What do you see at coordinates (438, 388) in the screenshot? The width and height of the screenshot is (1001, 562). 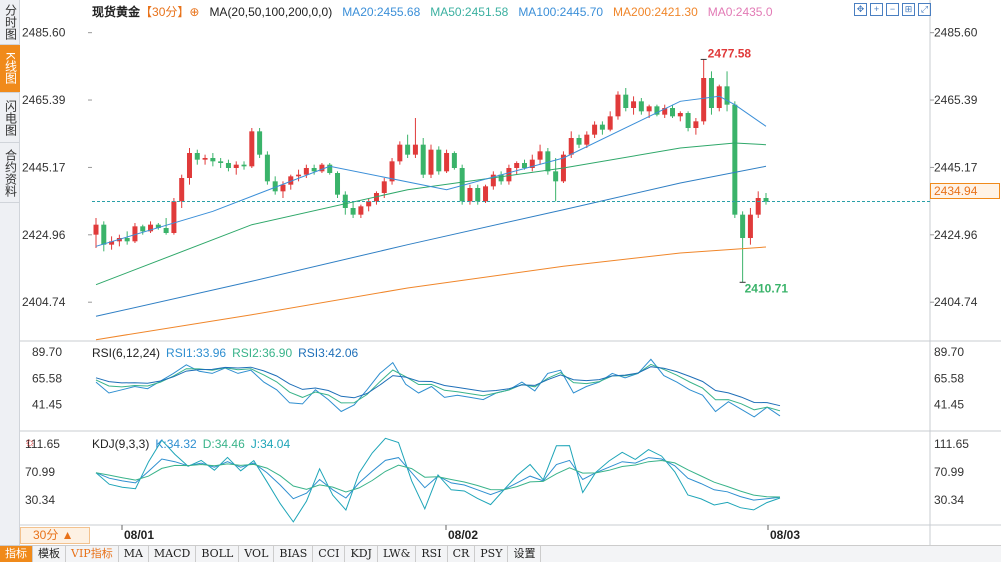 I see `rsi1-line` at bounding box center [438, 388].